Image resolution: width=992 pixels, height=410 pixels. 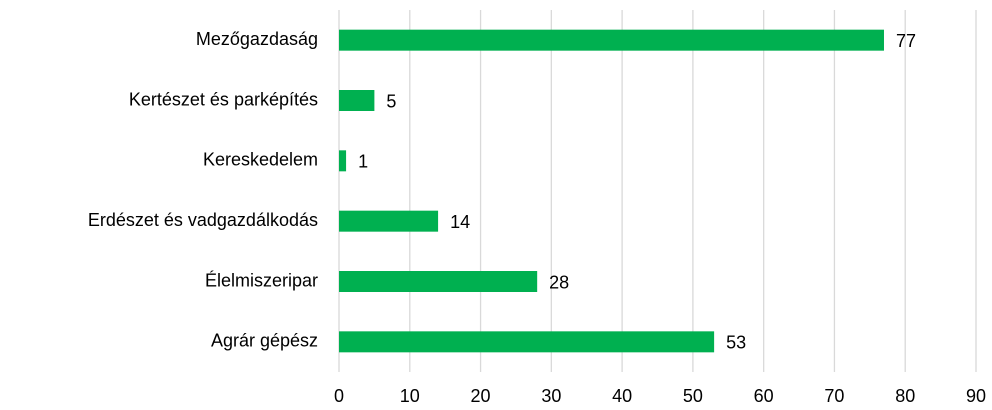 What do you see at coordinates (976, 396) in the screenshot?
I see `x-tick-label: 90` at bounding box center [976, 396].